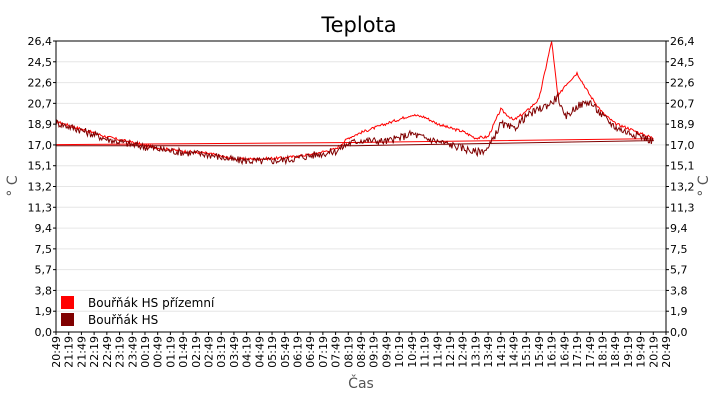  I want to click on y-tick-label-left: 7,5, so click(44, 249).